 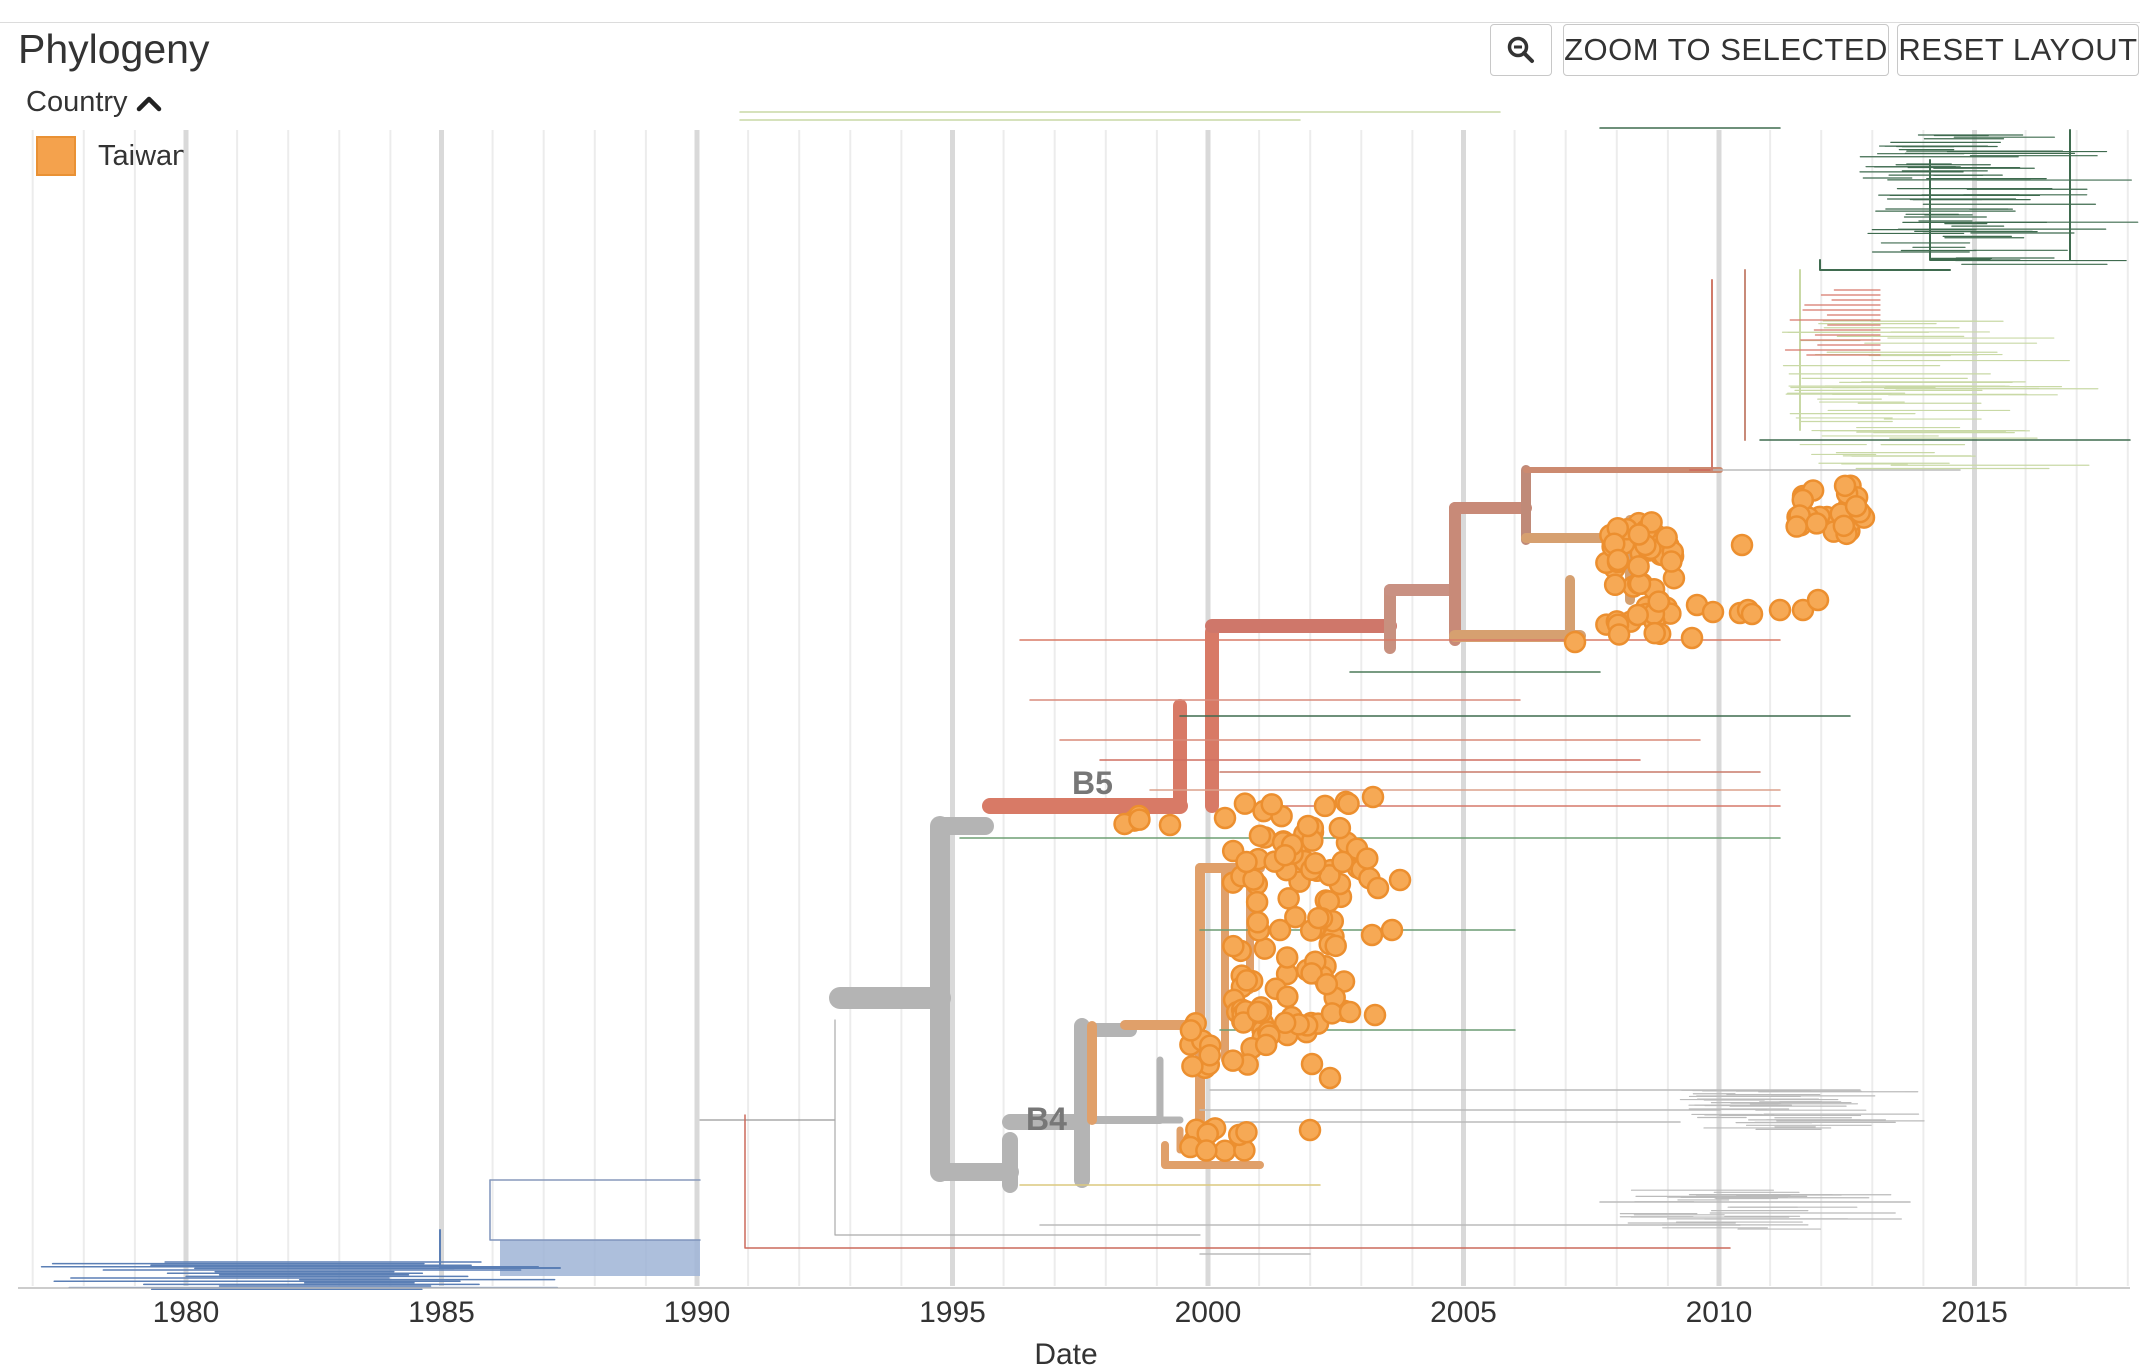 I want to click on legend-toggle: Country, so click(x=94, y=102).